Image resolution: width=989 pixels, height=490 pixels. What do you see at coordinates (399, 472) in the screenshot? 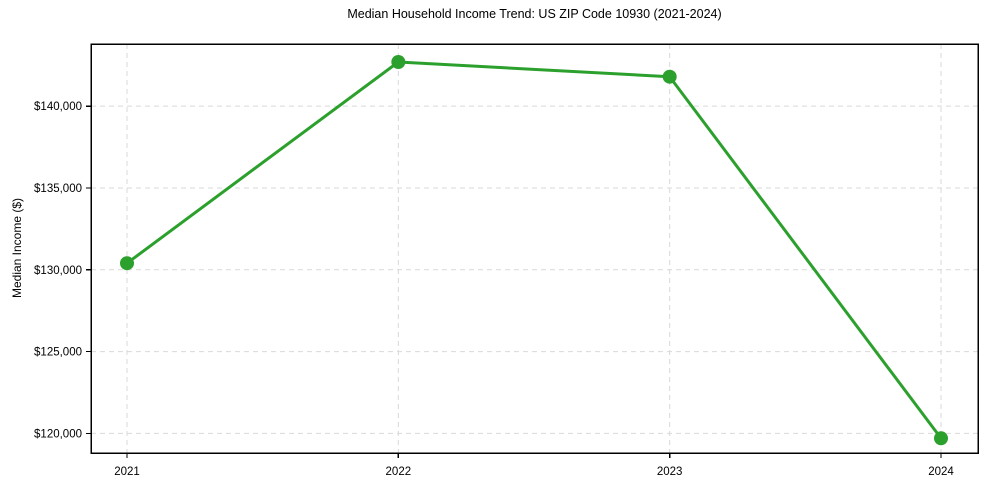
I see `x-tick-label: 2022` at bounding box center [399, 472].